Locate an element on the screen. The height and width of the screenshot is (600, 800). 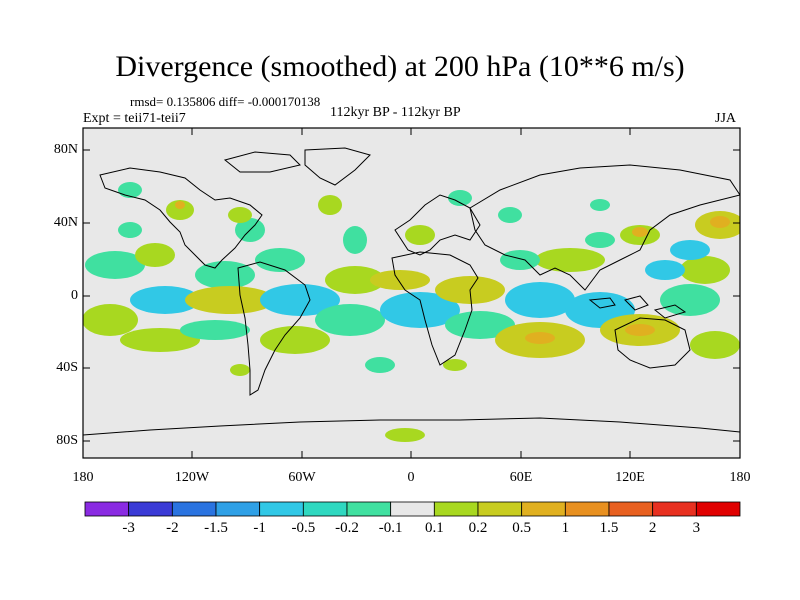
colorbar-label: 0.2 is located at coordinates (478, 528).